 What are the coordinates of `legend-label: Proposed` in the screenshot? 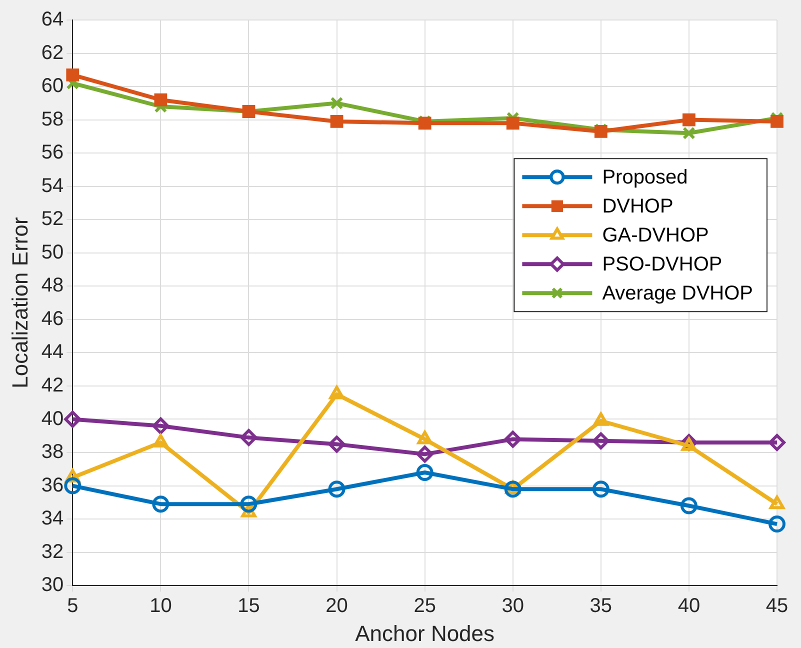 It's located at (645, 177).